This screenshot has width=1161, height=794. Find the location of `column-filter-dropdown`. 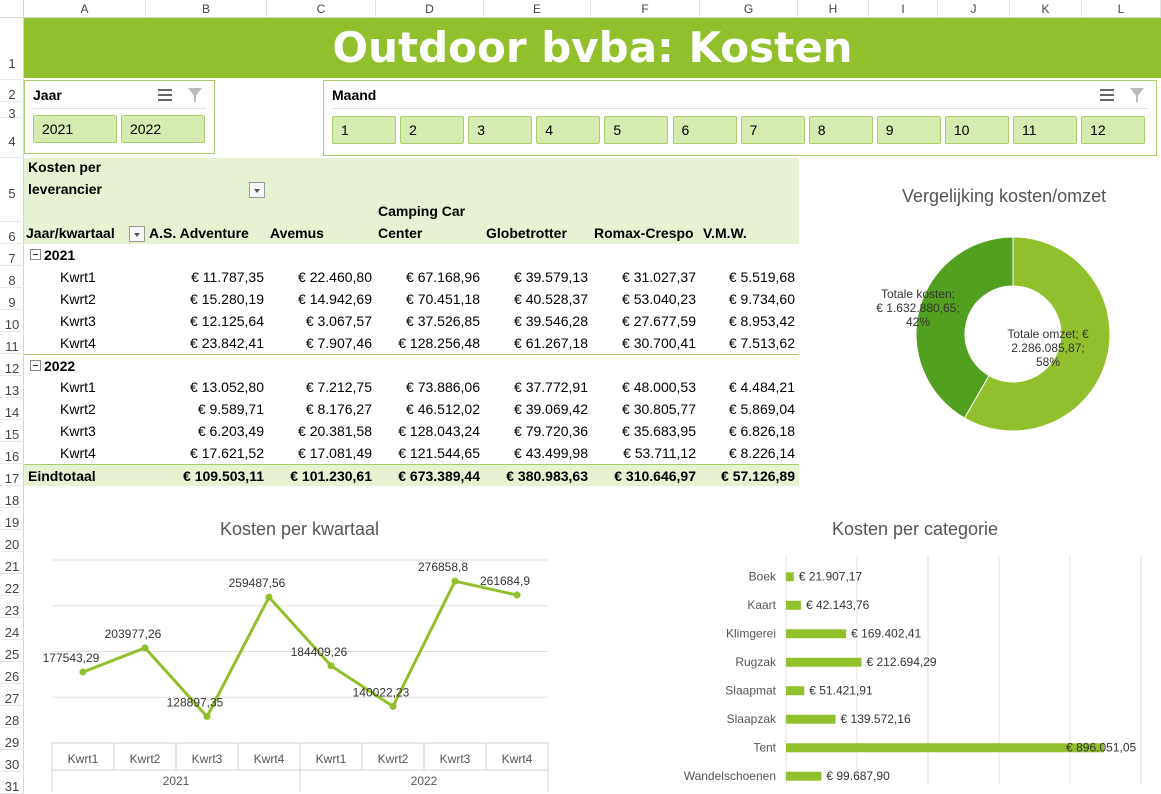

column-filter-dropdown is located at coordinates (257, 190).